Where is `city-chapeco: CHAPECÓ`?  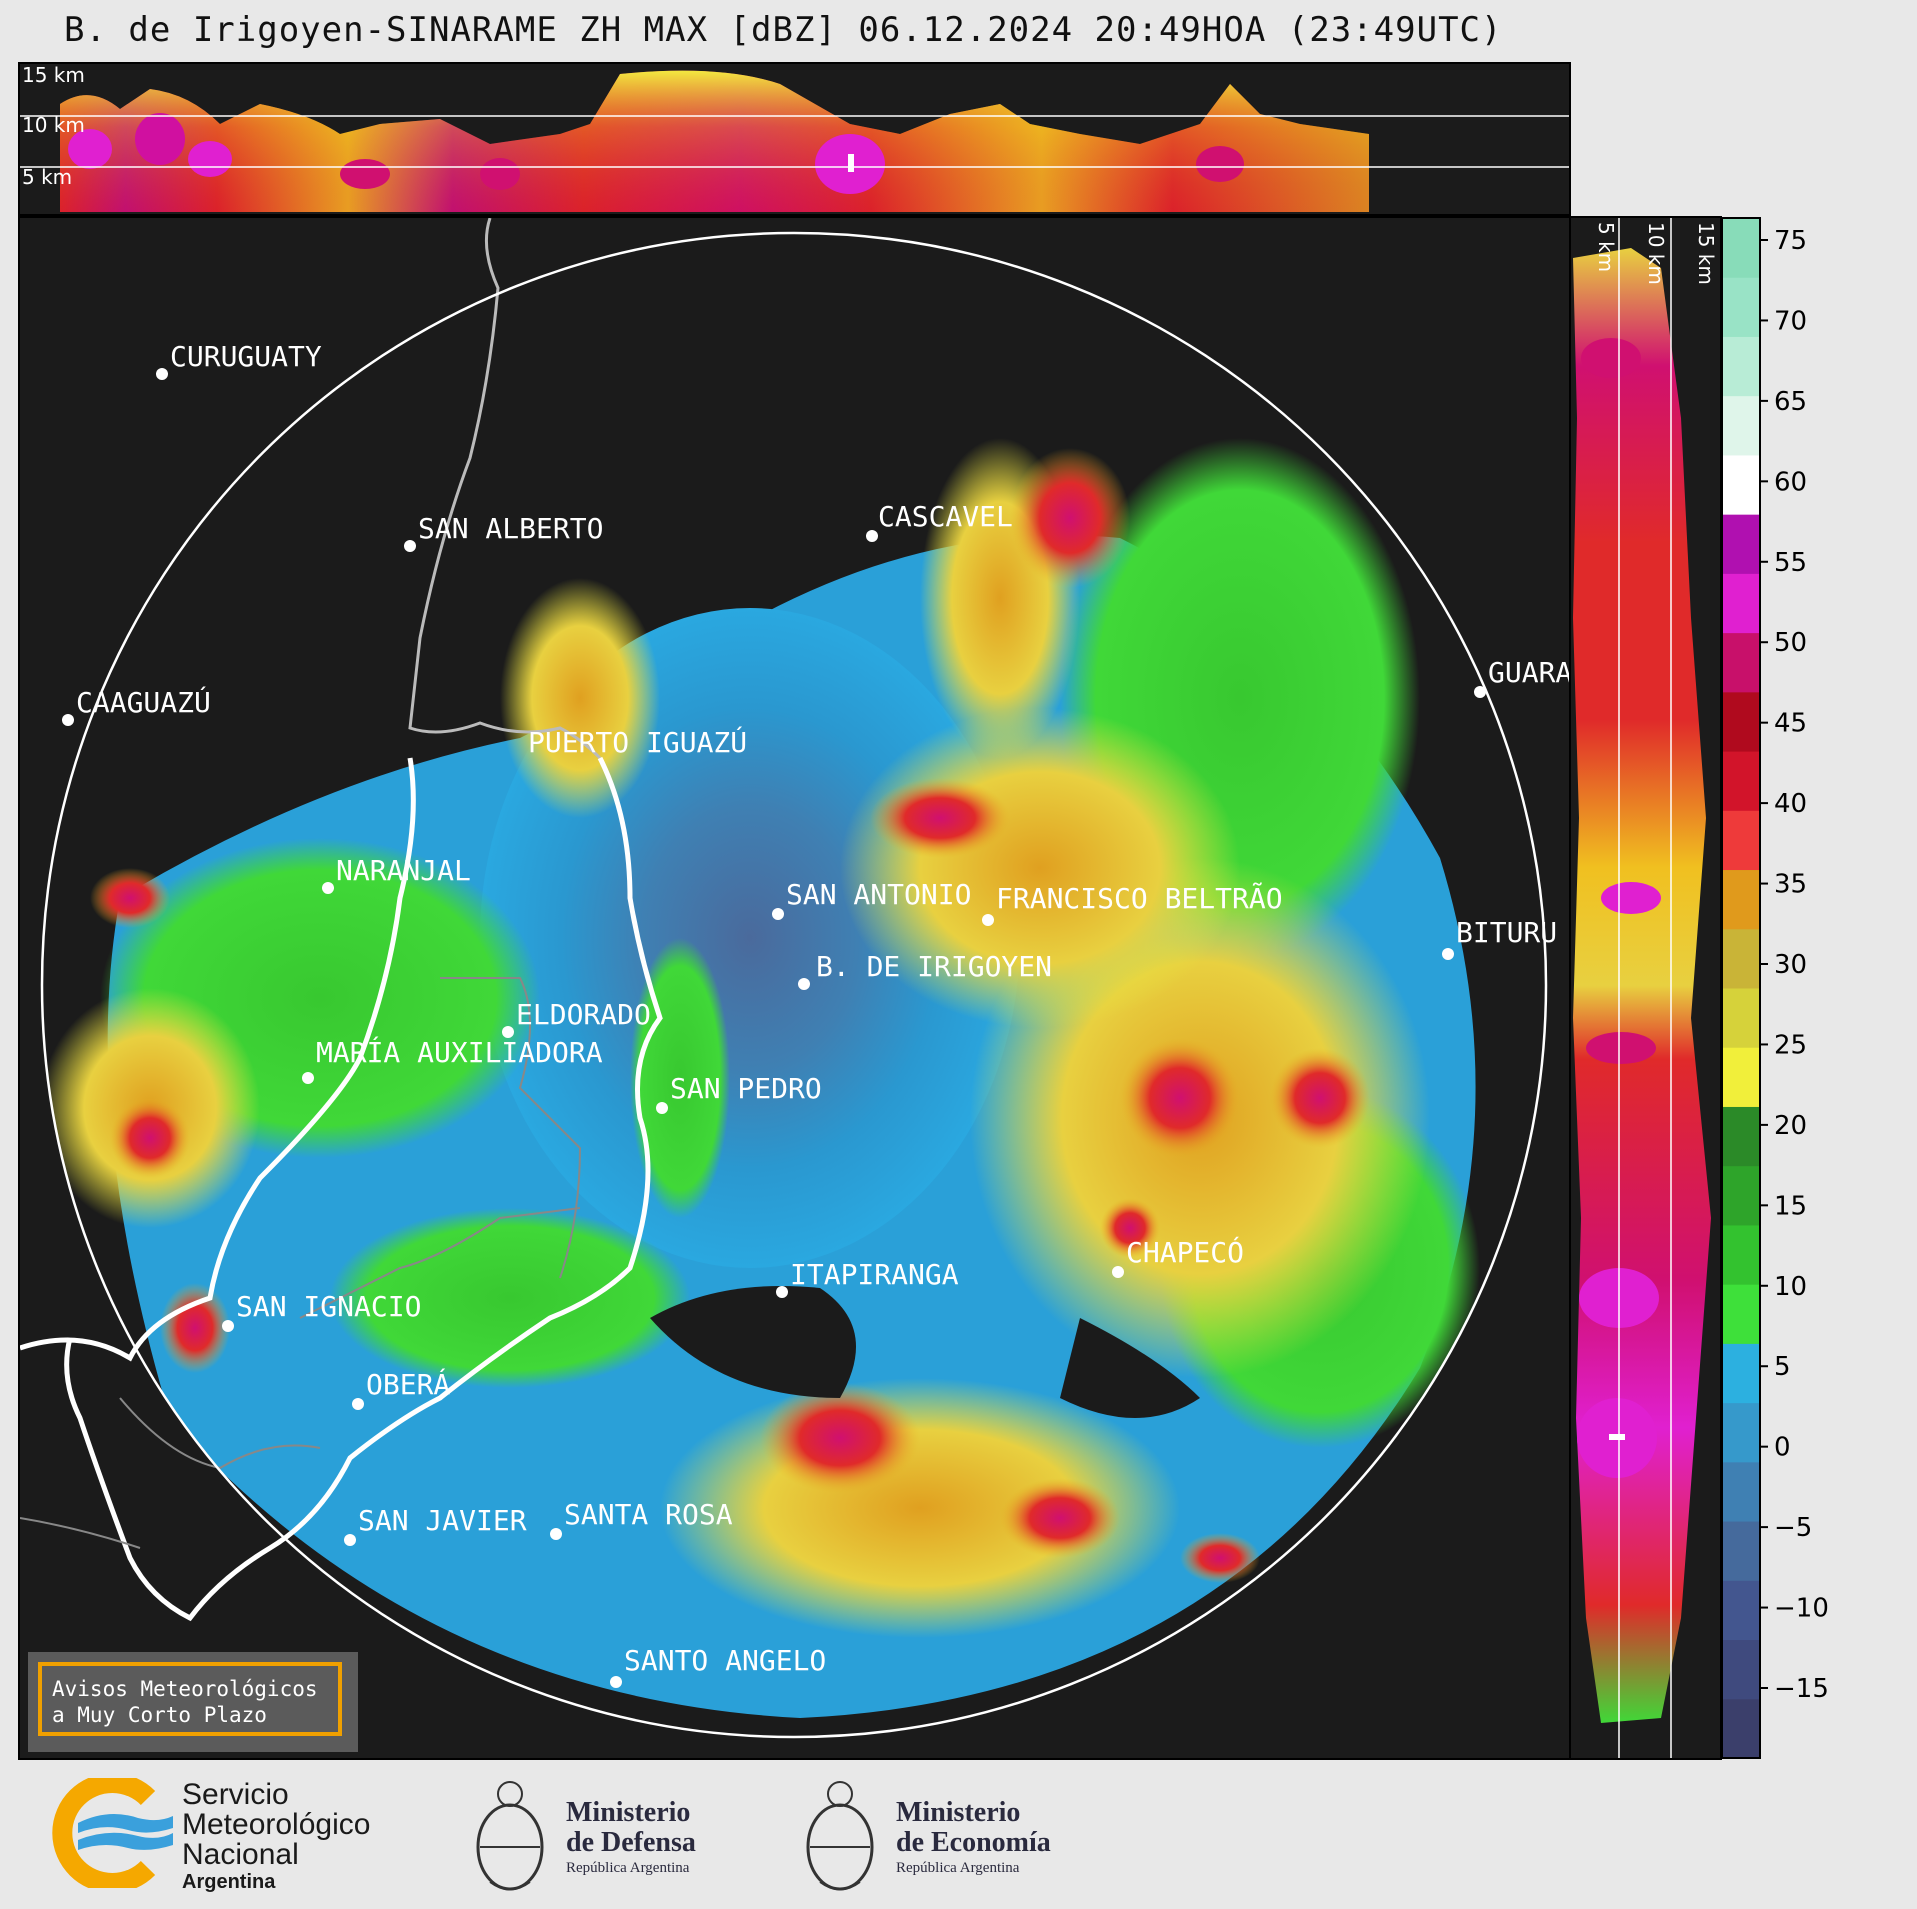
city-chapeco: CHAPECÓ is located at coordinates (1185, 1252).